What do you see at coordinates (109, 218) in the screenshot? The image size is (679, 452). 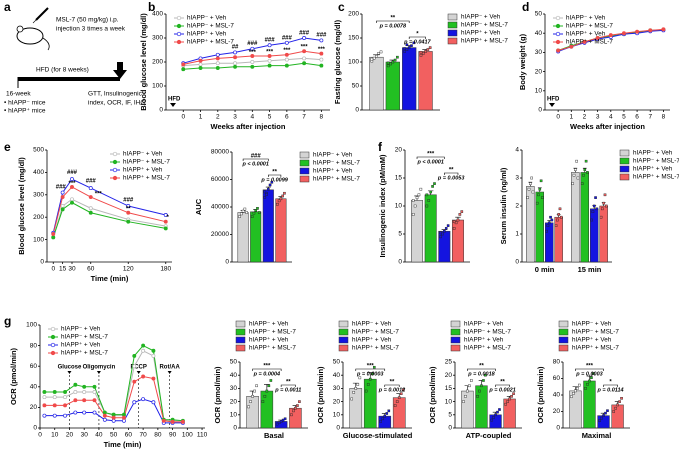 I see `series-line` at bounding box center [109, 218].